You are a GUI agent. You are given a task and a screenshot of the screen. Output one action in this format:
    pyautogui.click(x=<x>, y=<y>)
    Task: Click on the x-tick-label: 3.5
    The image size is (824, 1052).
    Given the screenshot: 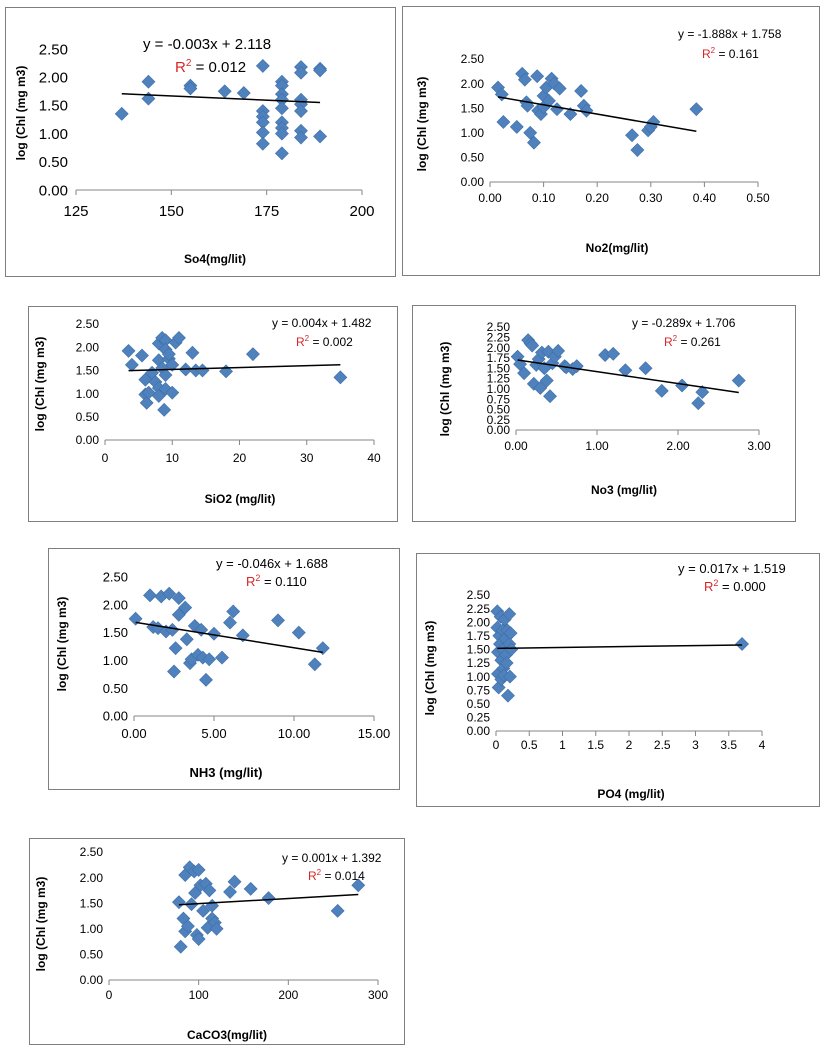 What is the action you would take?
    pyautogui.click(x=728, y=745)
    